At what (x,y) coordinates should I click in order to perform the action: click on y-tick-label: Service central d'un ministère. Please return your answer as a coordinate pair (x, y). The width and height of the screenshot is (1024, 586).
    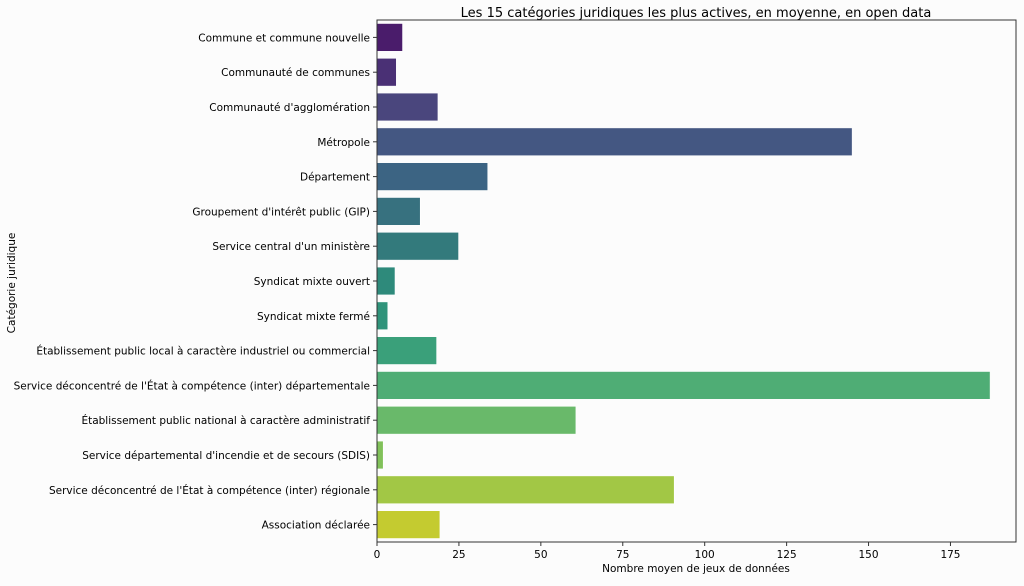
    Looking at the image, I should click on (291, 247).